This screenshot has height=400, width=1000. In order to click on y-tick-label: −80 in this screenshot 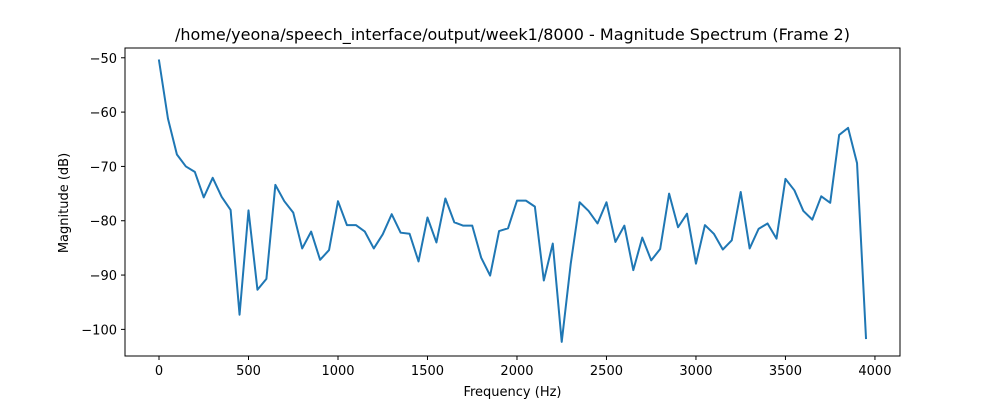, I will do `click(103, 222)`.